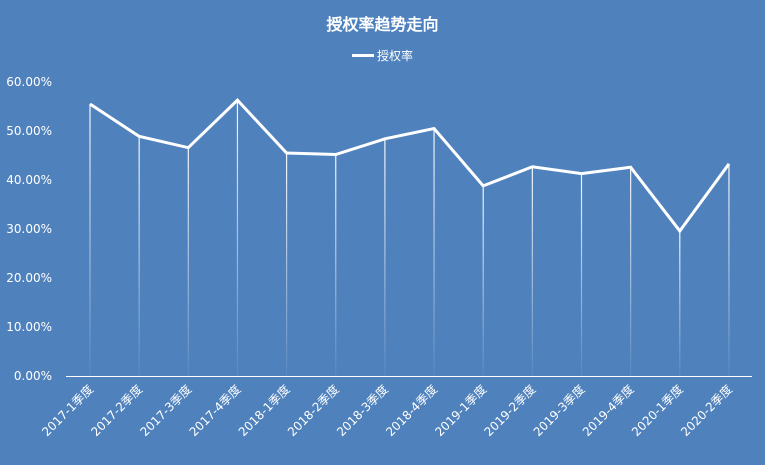  What do you see at coordinates (559, 411) in the screenshot?
I see `x-tick-label: 2019-3季度` at bounding box center [559, 411].